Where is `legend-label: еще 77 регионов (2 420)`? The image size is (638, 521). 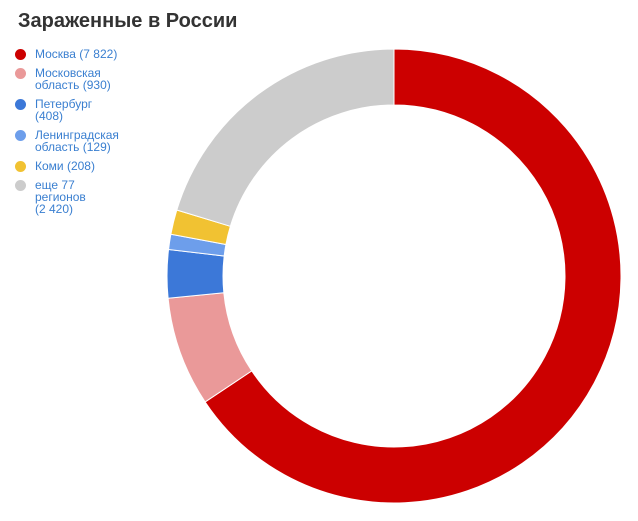 legend-label: еще 77 регионов (2 420) is located at coordinates (60, 197).